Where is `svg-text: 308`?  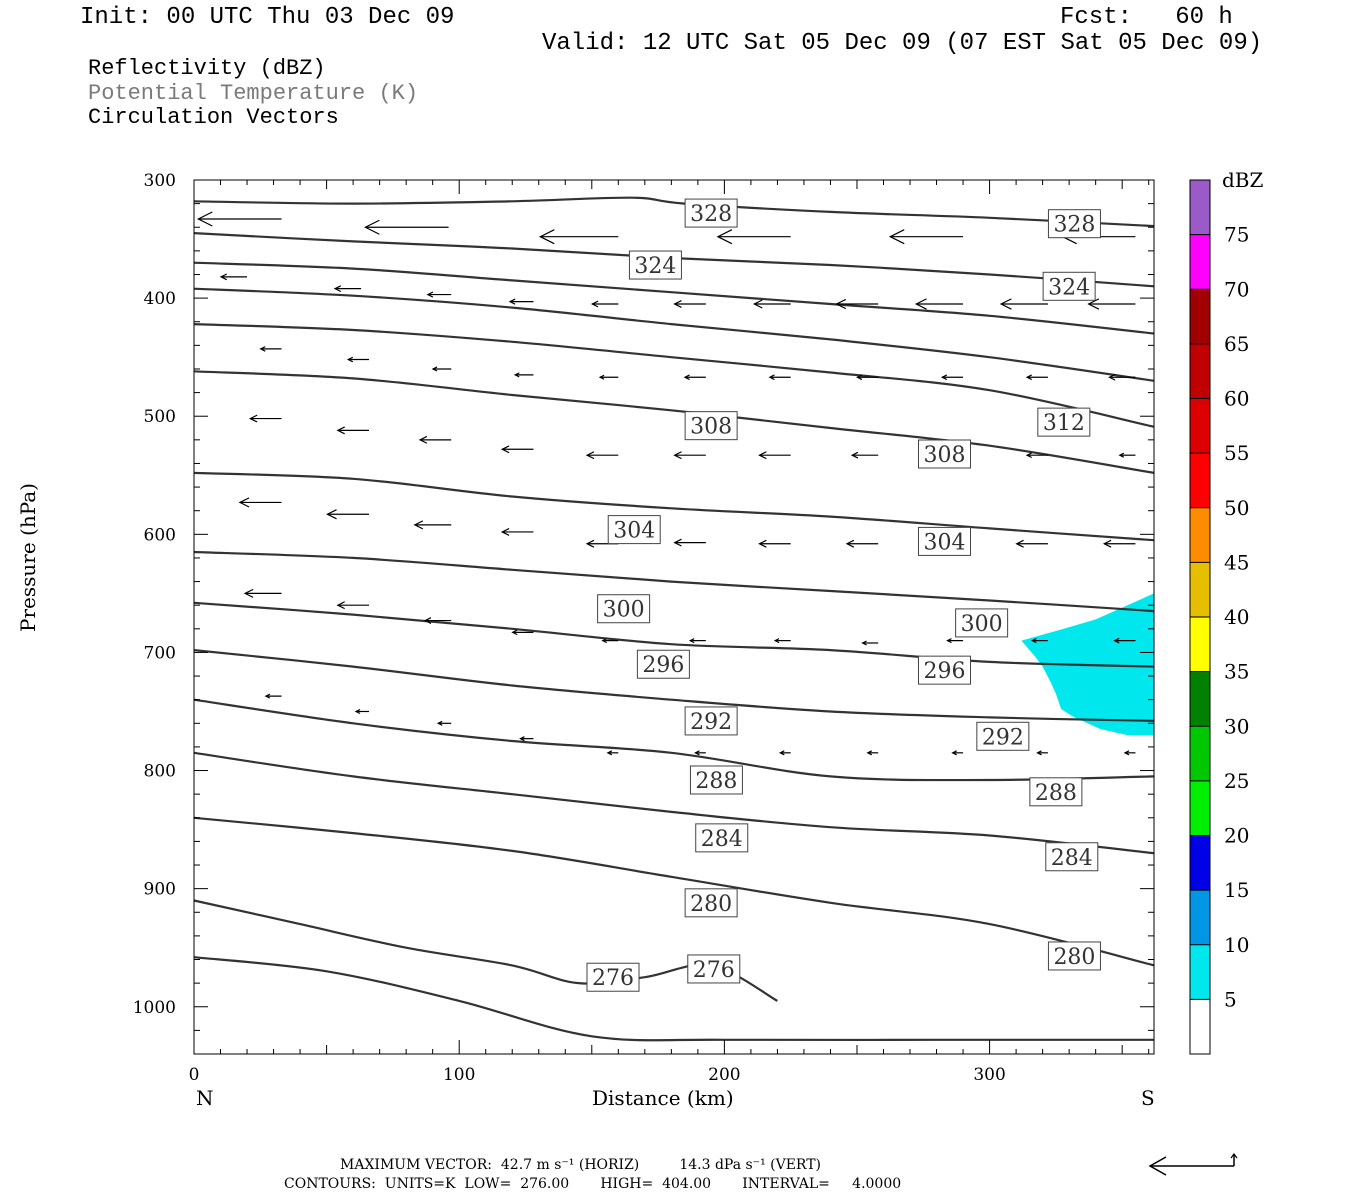 svg-text: 308 is located at coordinates (711, 427).